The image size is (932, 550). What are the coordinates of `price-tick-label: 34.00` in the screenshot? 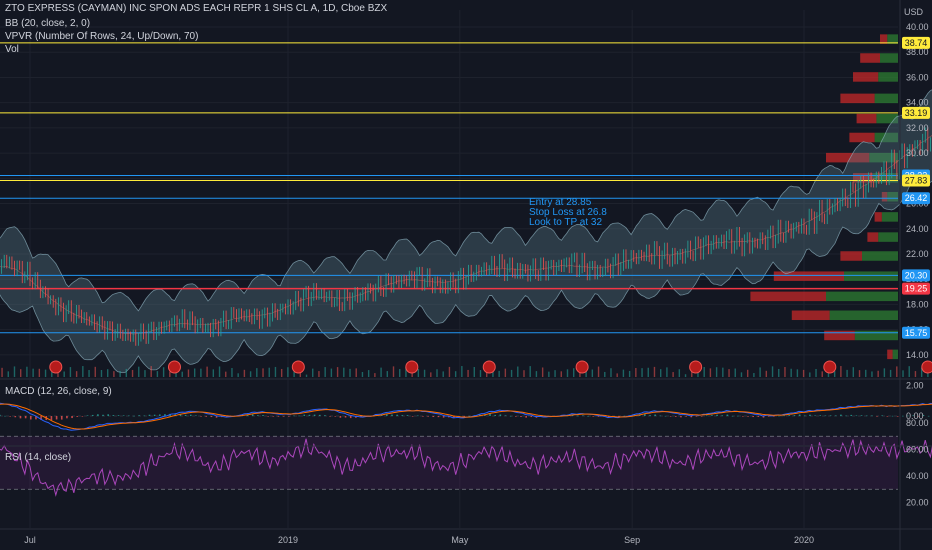 It's located at (917, 103).